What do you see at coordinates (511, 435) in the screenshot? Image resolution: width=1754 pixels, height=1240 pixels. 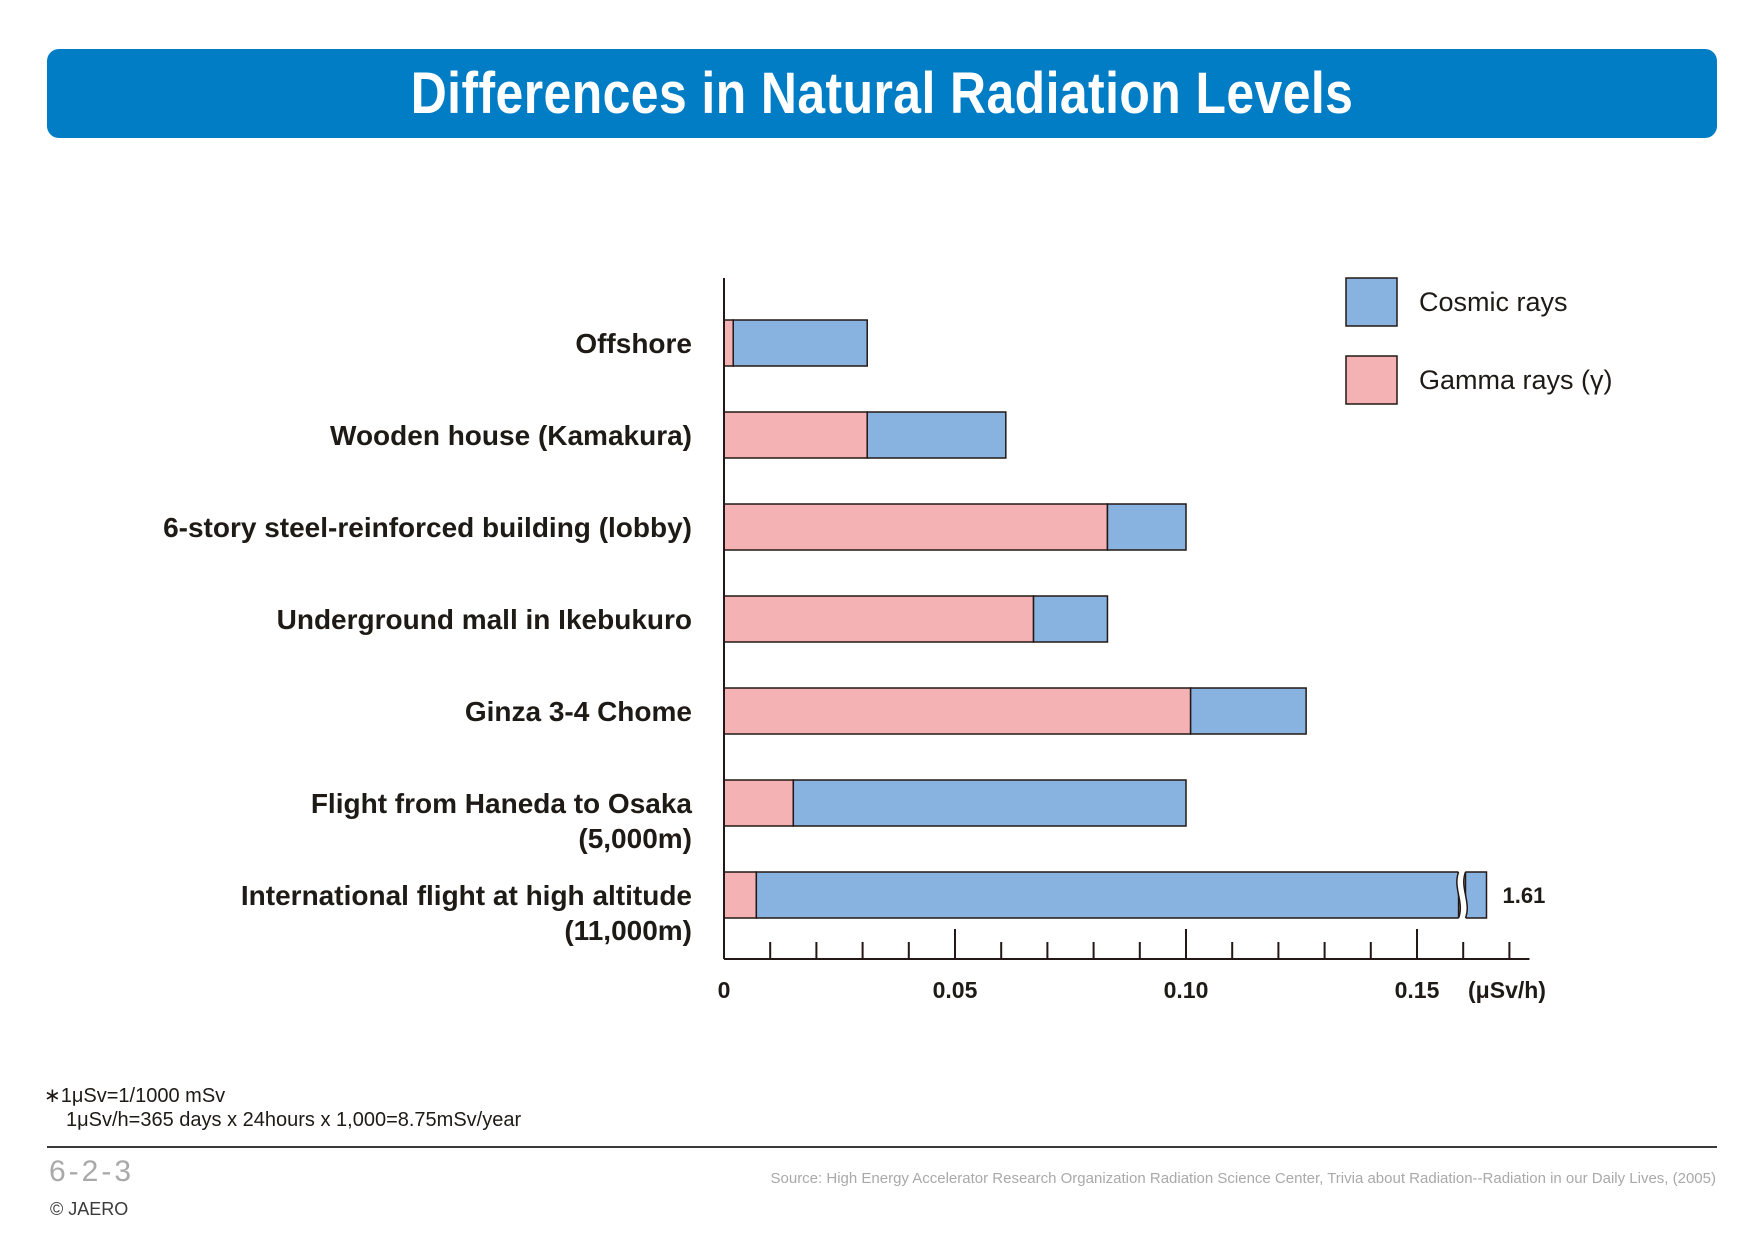 I see `category-label-1: Wooden house (Kamakura)` at bounding box center [511, 435].